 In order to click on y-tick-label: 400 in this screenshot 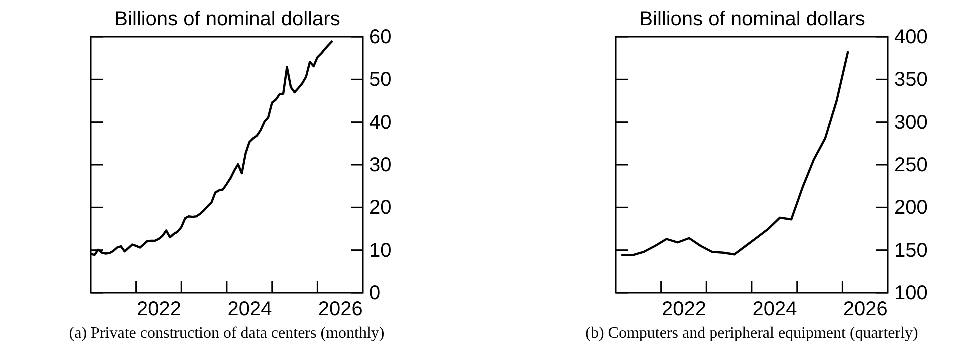, I will do `click(911, 37)`.